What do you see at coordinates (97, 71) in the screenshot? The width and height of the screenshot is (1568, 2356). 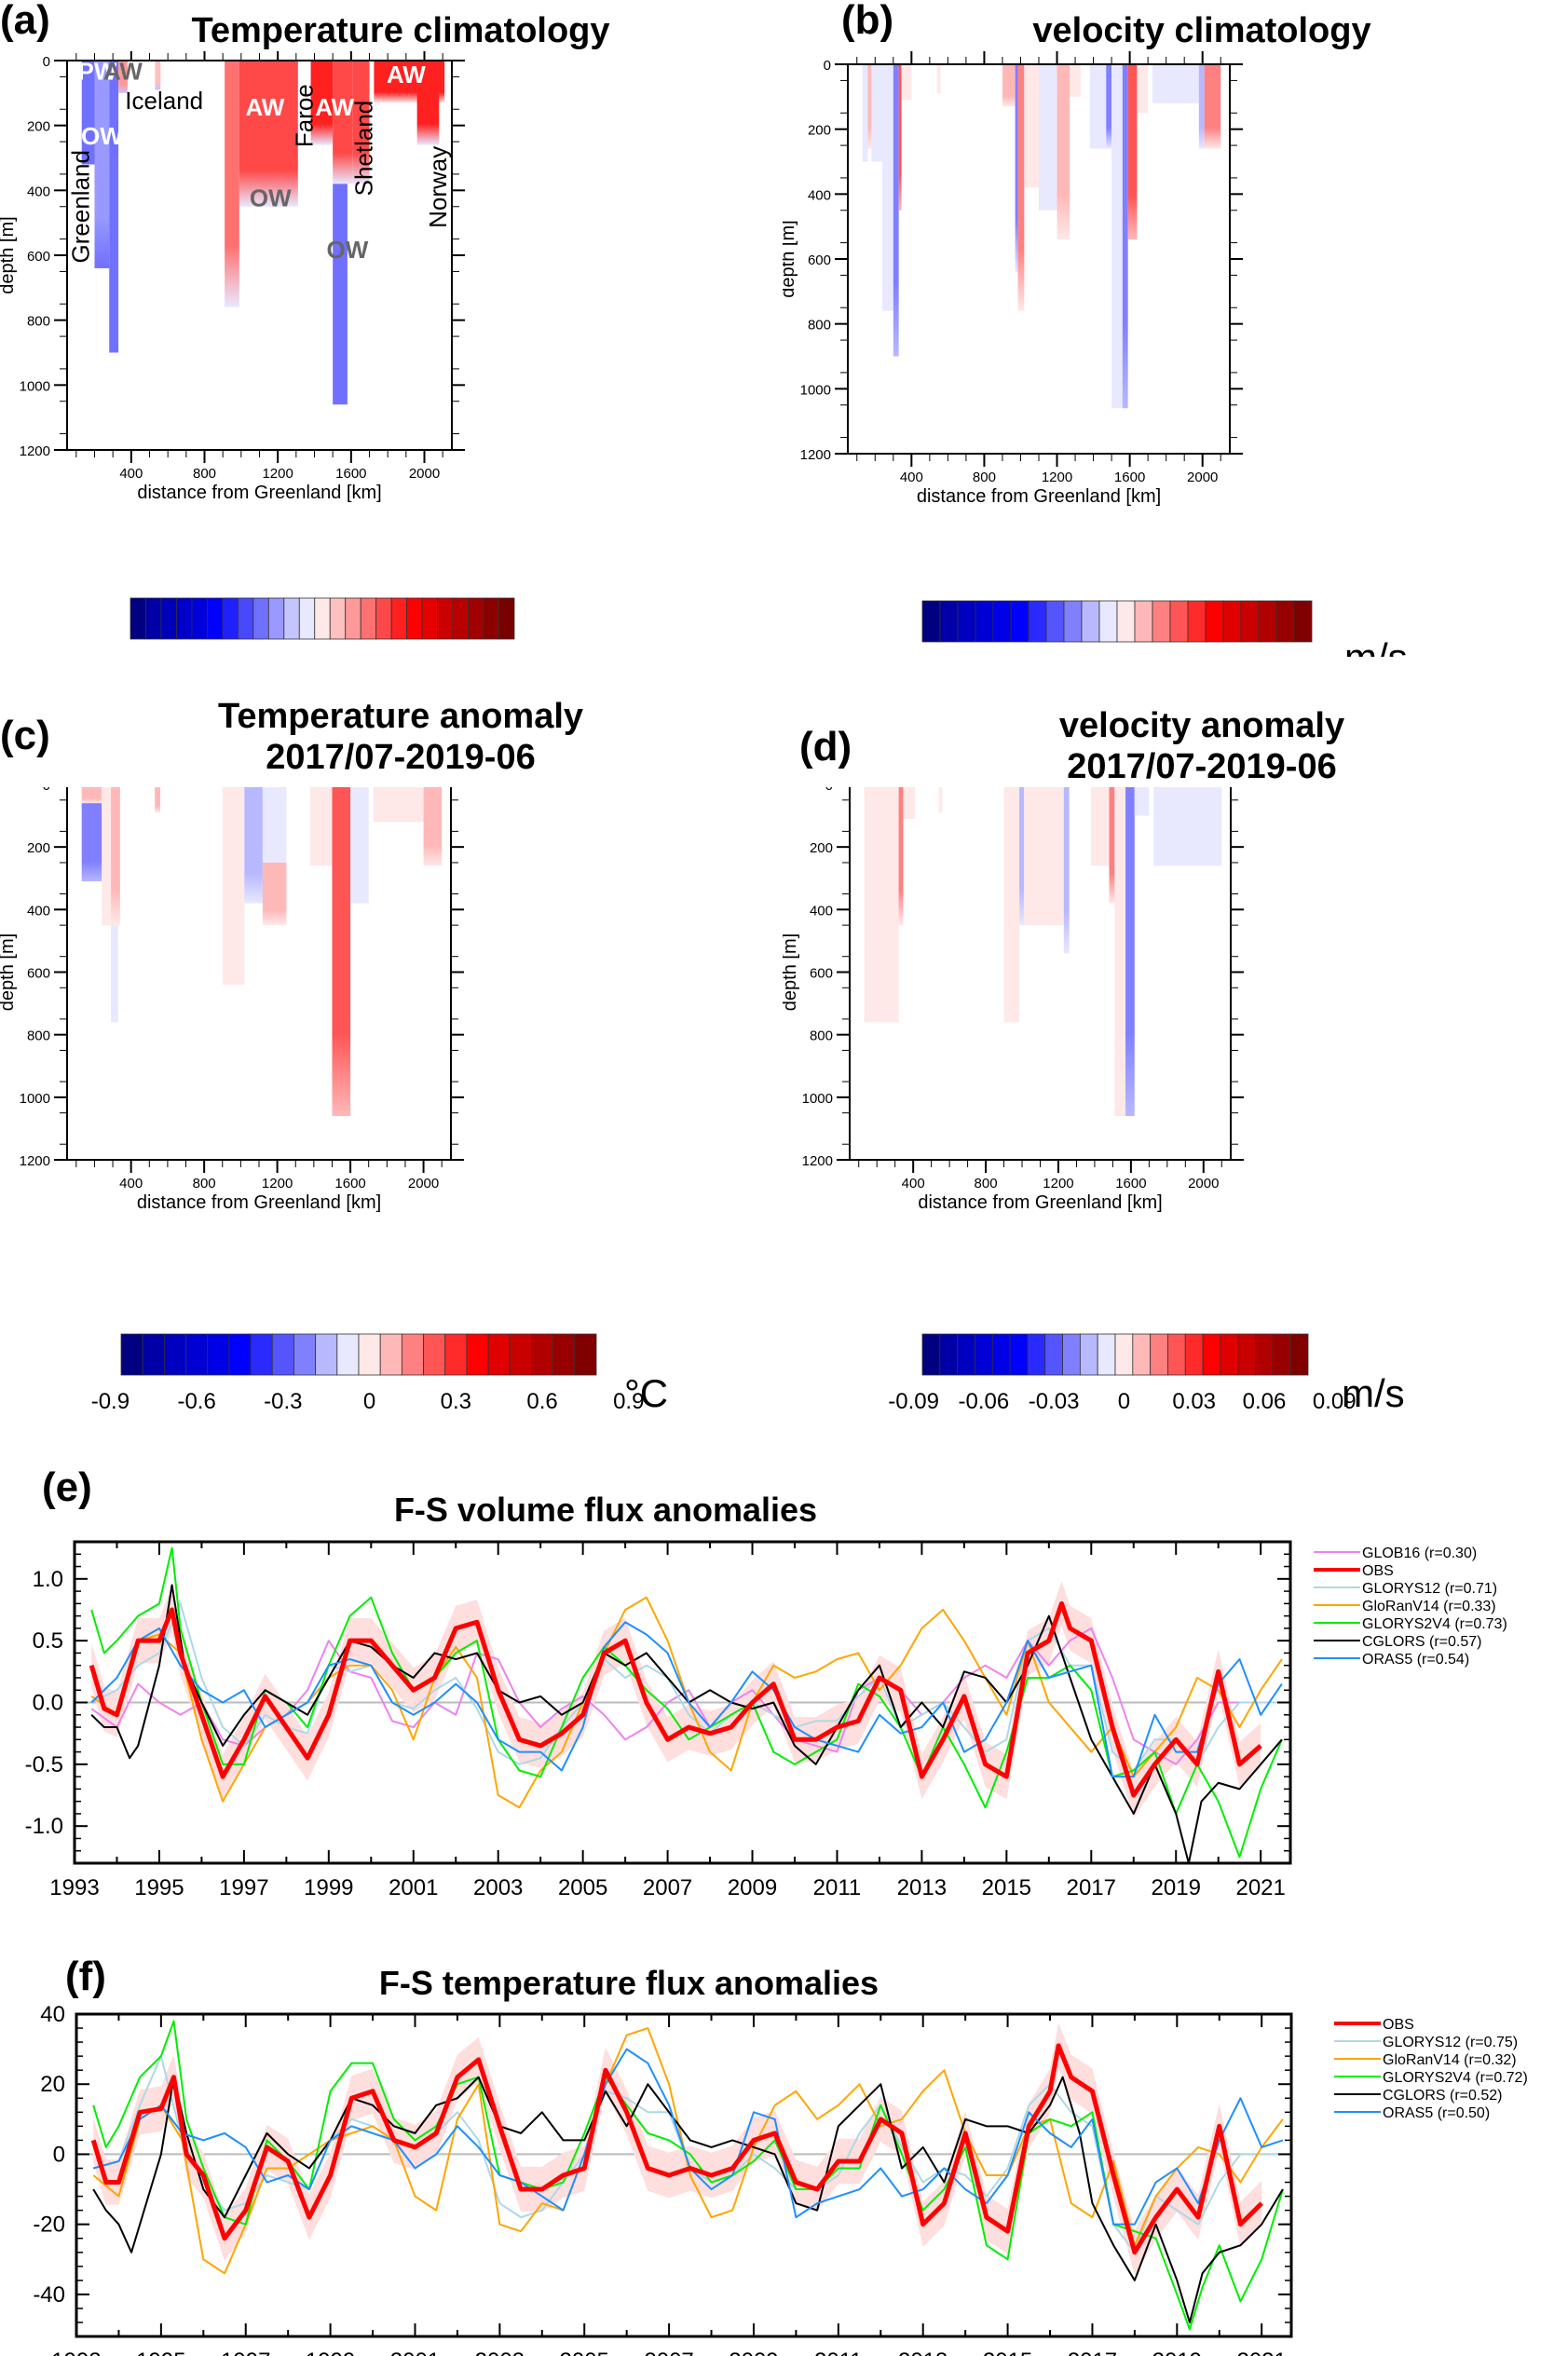 I see `annotation-label: PW` at bounding box center [97, 71].